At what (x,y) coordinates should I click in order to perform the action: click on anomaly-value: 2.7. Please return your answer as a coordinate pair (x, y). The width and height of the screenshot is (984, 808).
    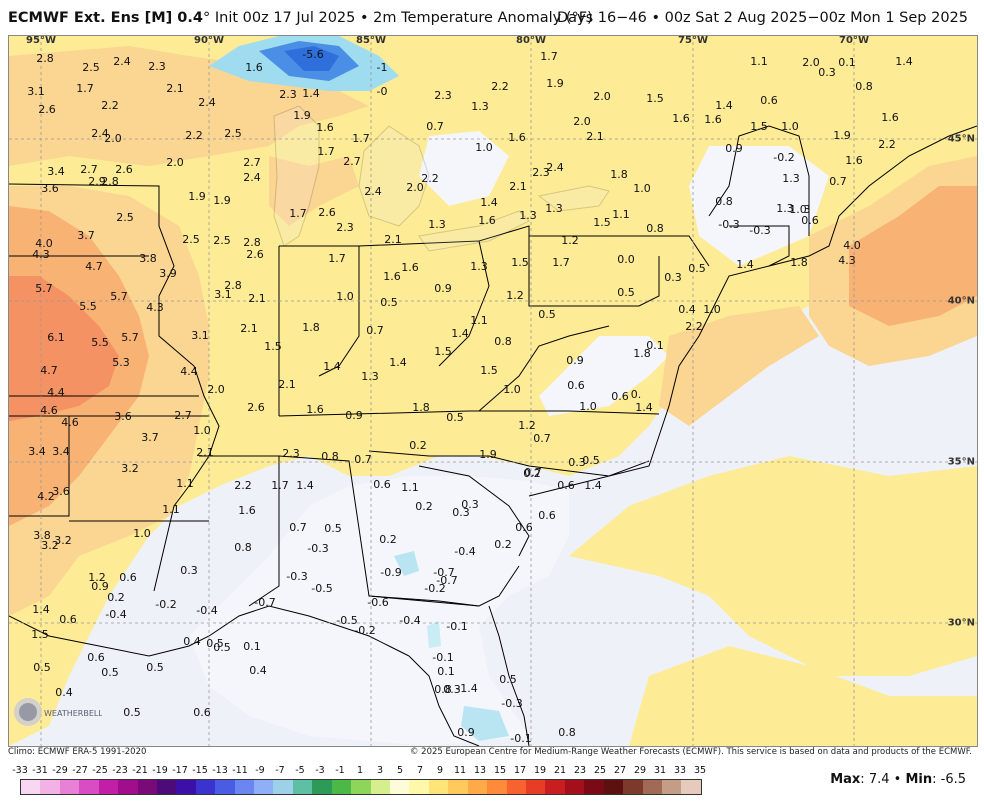
    Looking at the image, I should click on (252, 162).